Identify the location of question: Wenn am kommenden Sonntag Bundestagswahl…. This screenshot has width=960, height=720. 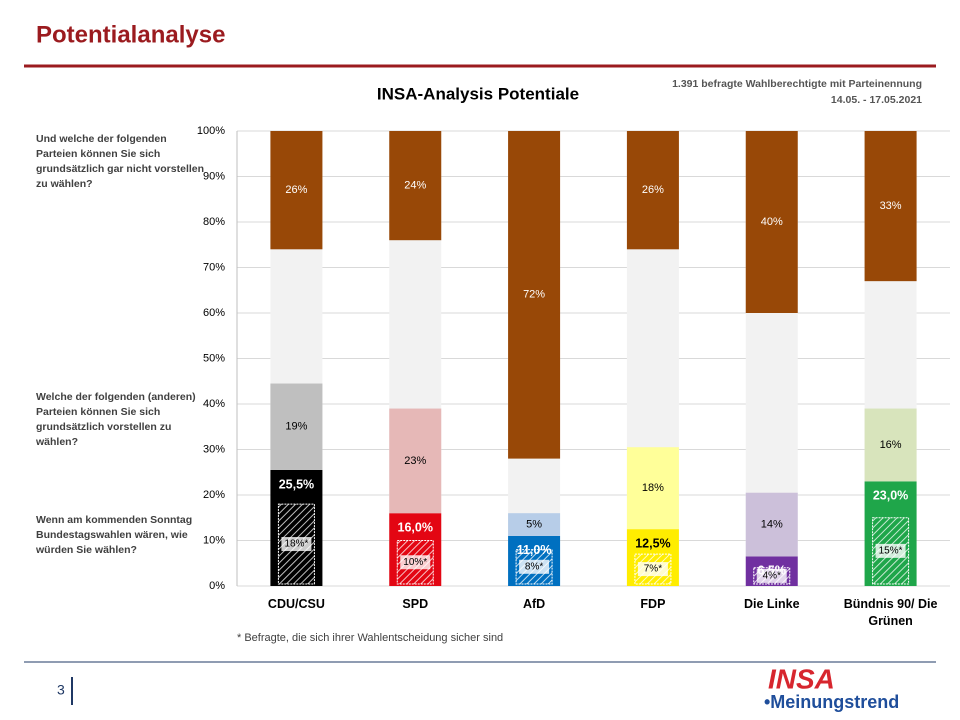
(114, 535).